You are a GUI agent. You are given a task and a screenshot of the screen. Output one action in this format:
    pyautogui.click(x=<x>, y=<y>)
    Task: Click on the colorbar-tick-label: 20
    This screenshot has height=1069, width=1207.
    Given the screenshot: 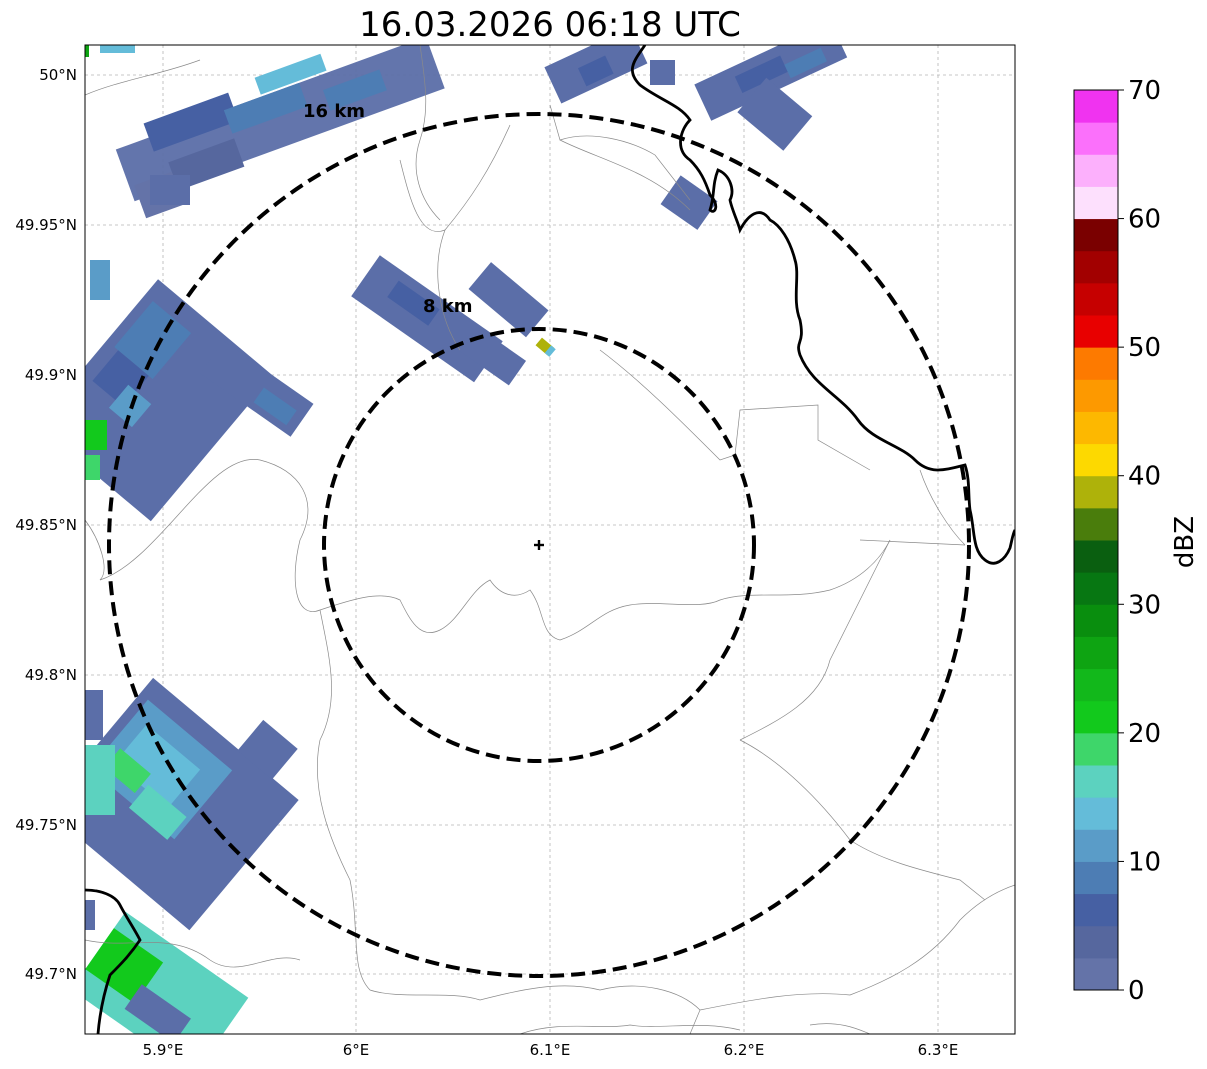 What is the action you would take?
    pyautogui.click(x=1144, y=734)
    